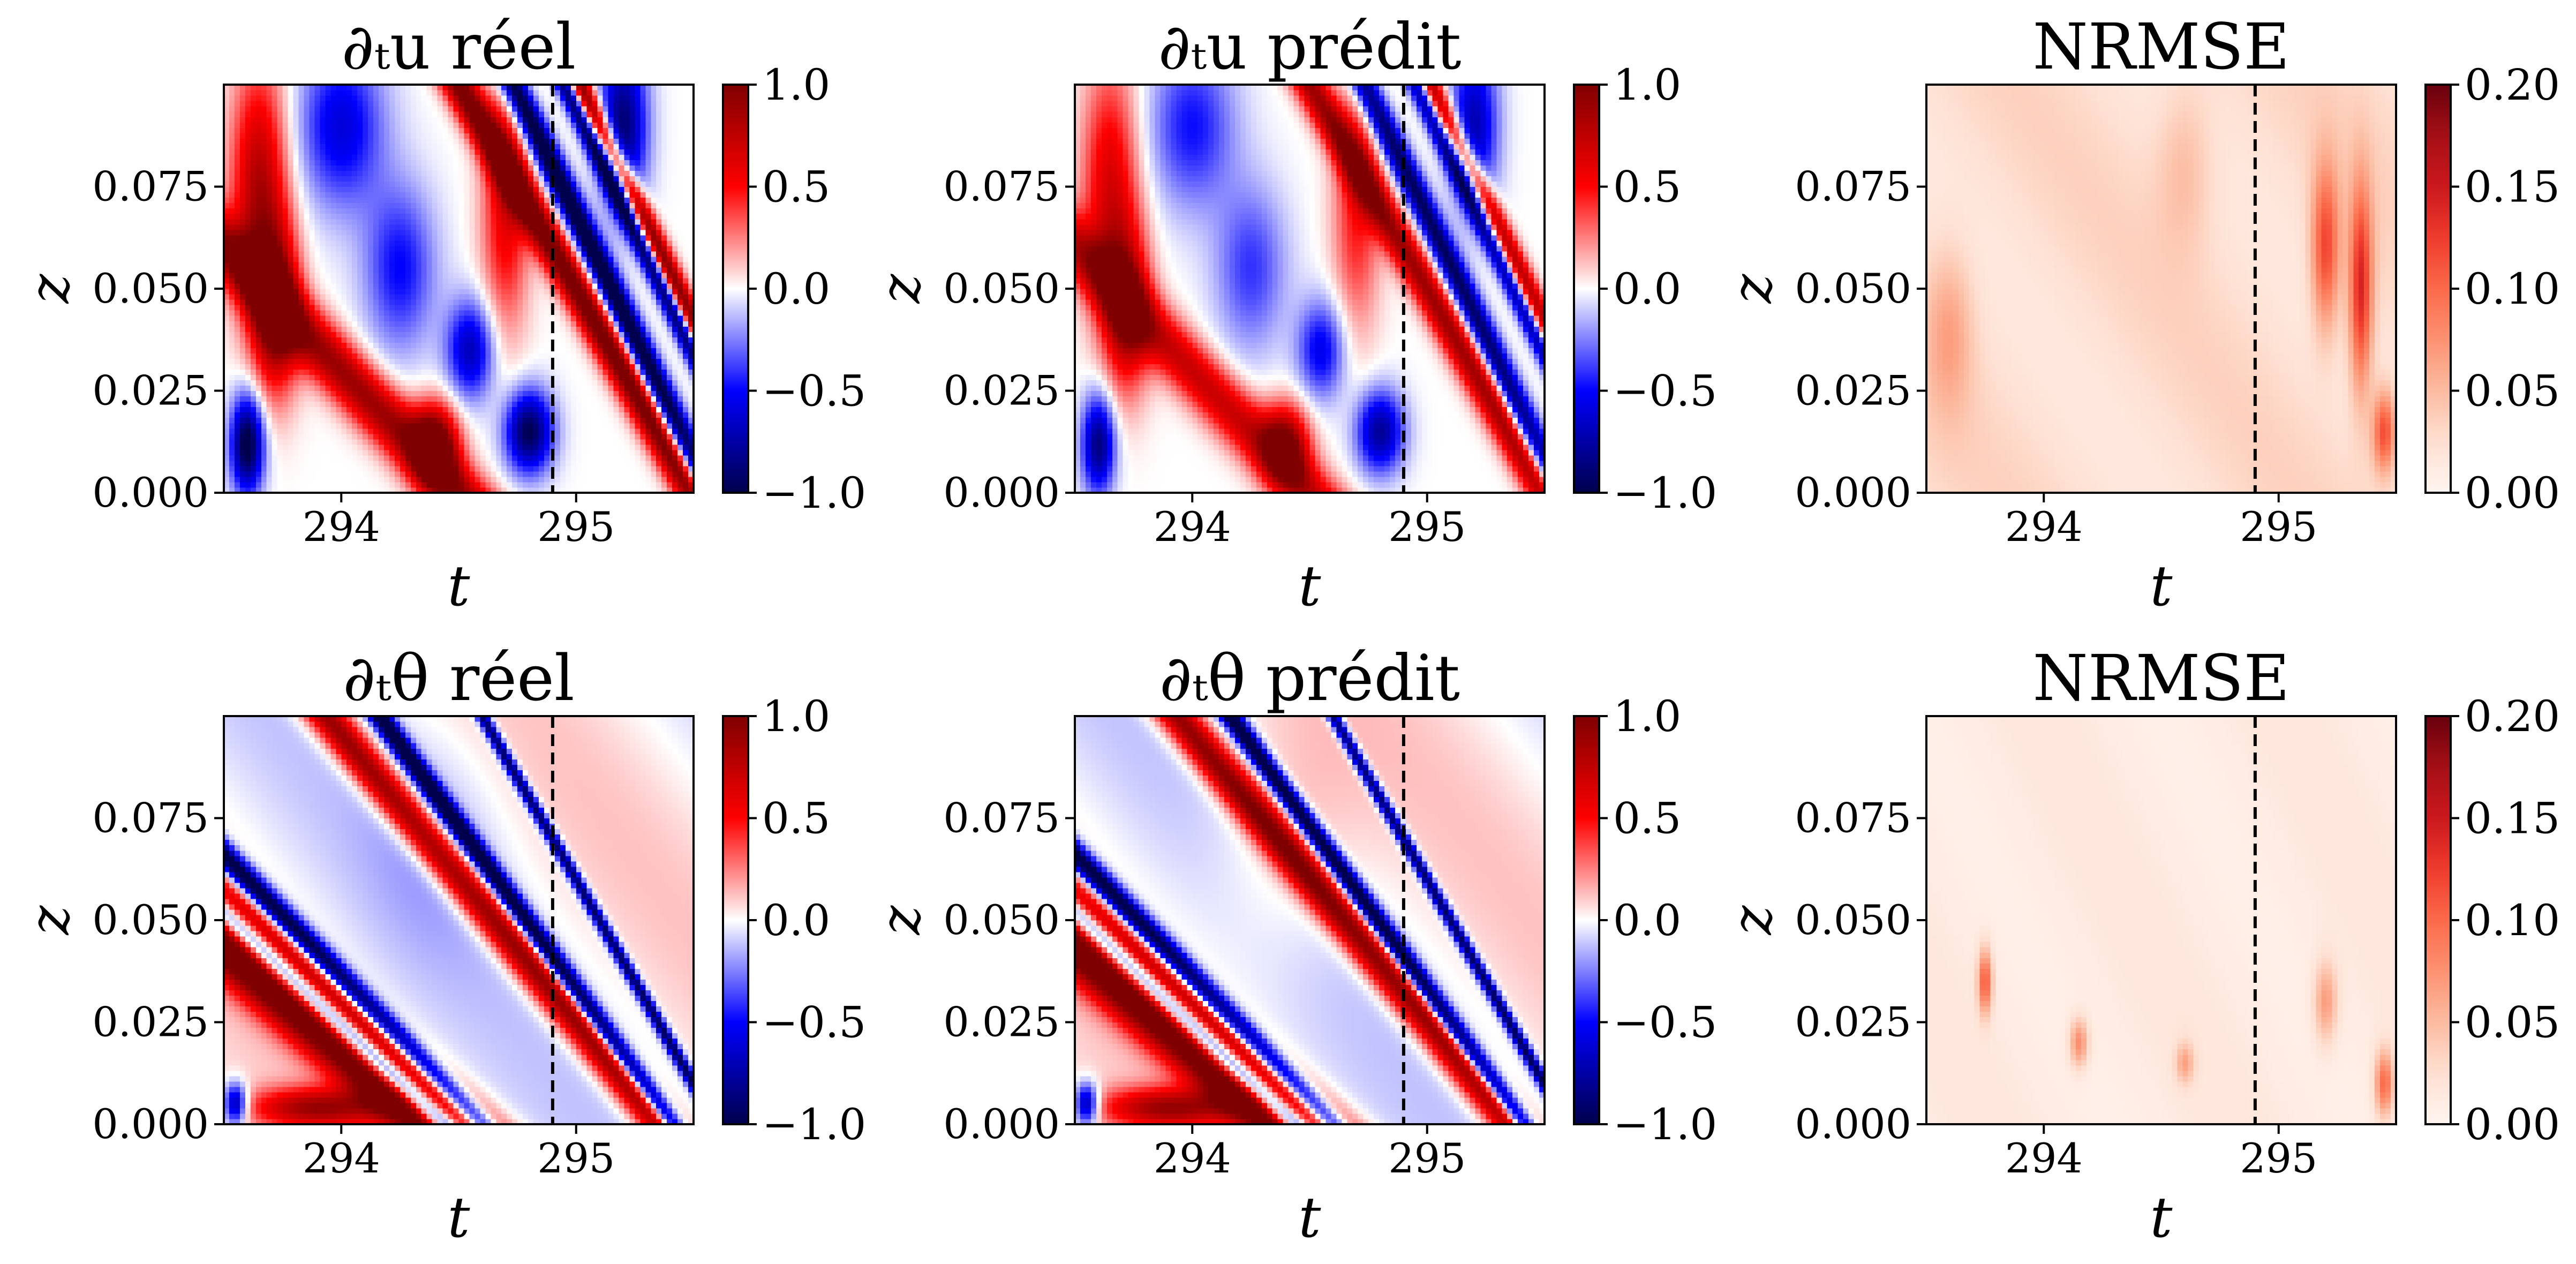 This screenshot has width=2576, height=1264. Describe the element at coordinates (1309, 678) in the screenshot. I see `panel-title: ∂ₜθ prédit` at that location.